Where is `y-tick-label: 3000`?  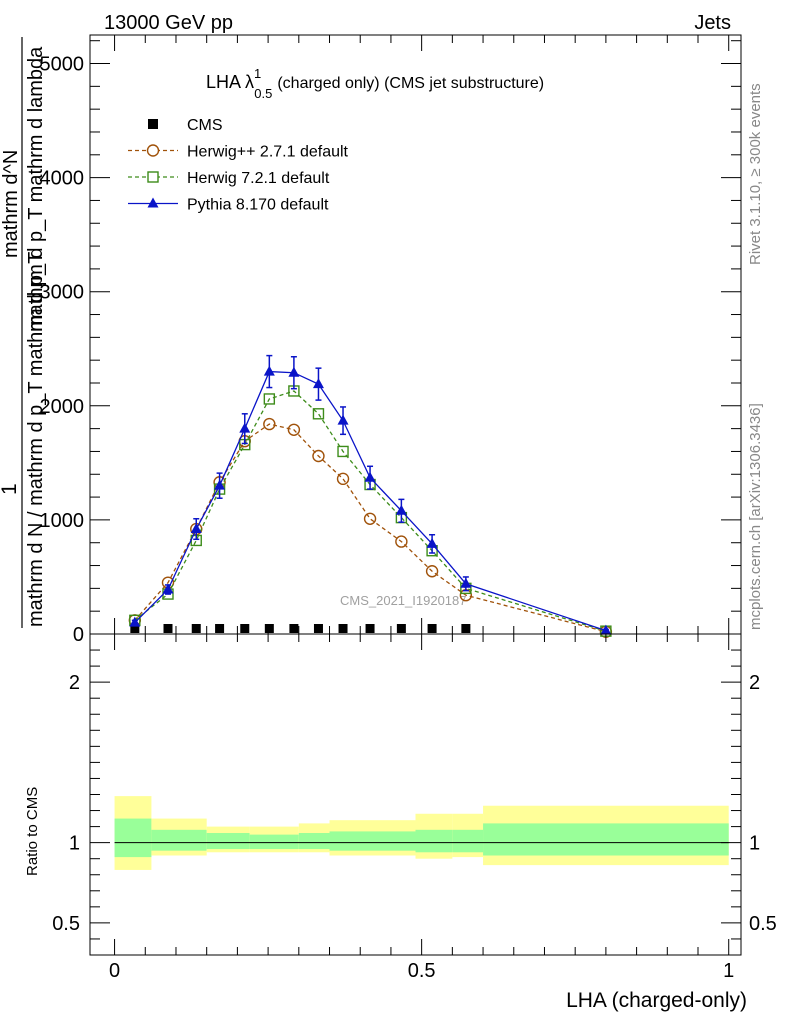 y-tick-label: 3000 is located at coordinates (62, 293).